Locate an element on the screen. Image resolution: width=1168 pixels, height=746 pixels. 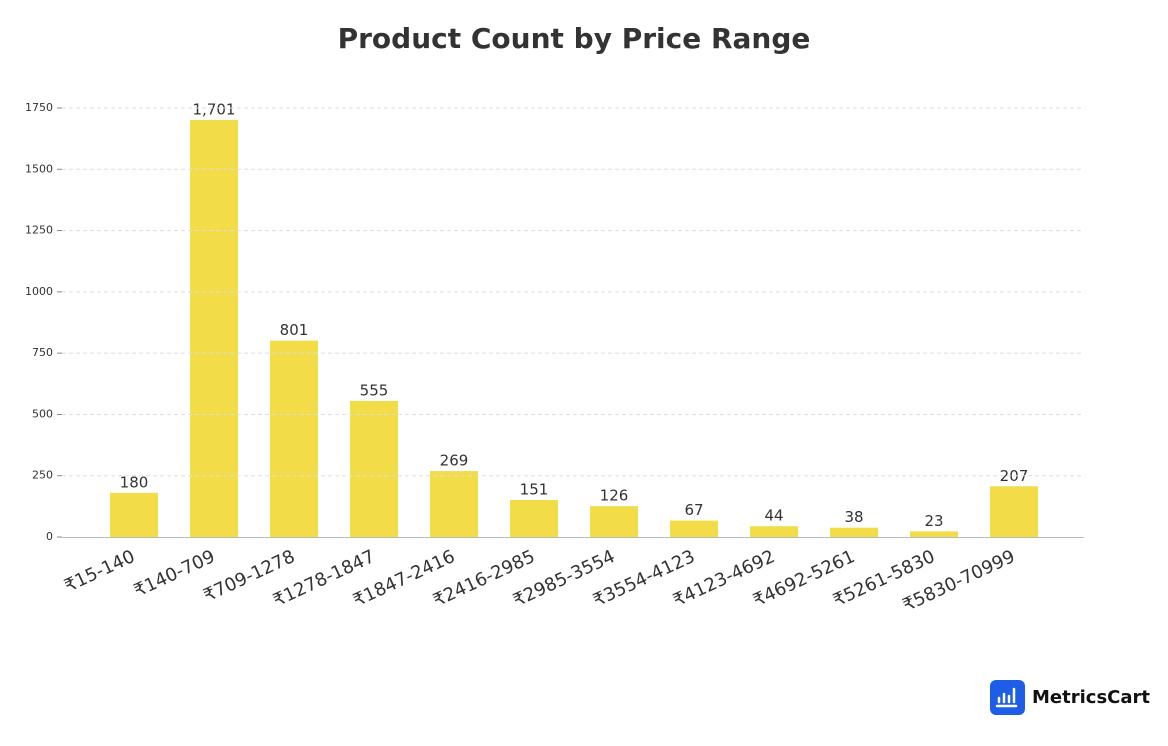
logo-icon is located at coordinates (1007, 697).